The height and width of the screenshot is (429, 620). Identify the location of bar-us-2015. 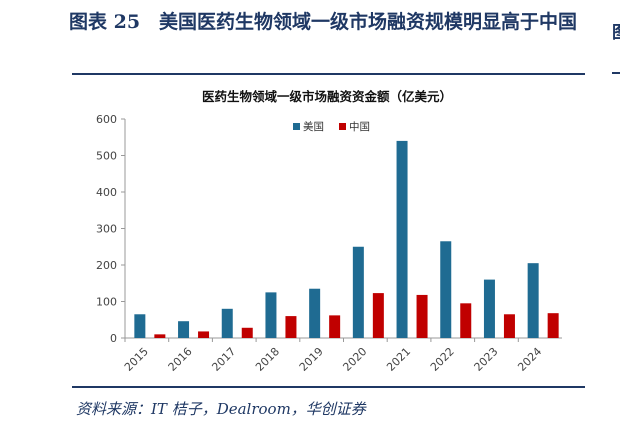
(140, 326).